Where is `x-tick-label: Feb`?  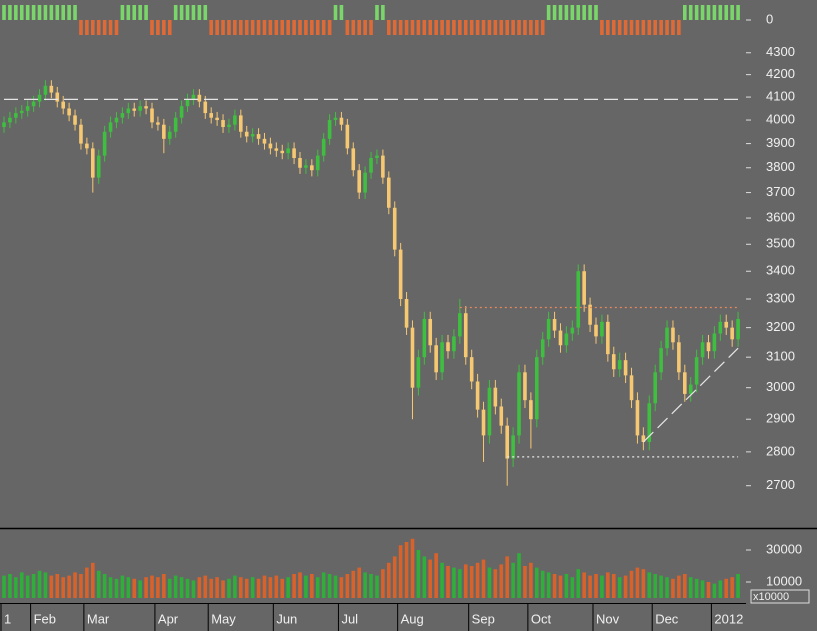
x-tick-label: Feb is located at coordinates (45, 618).